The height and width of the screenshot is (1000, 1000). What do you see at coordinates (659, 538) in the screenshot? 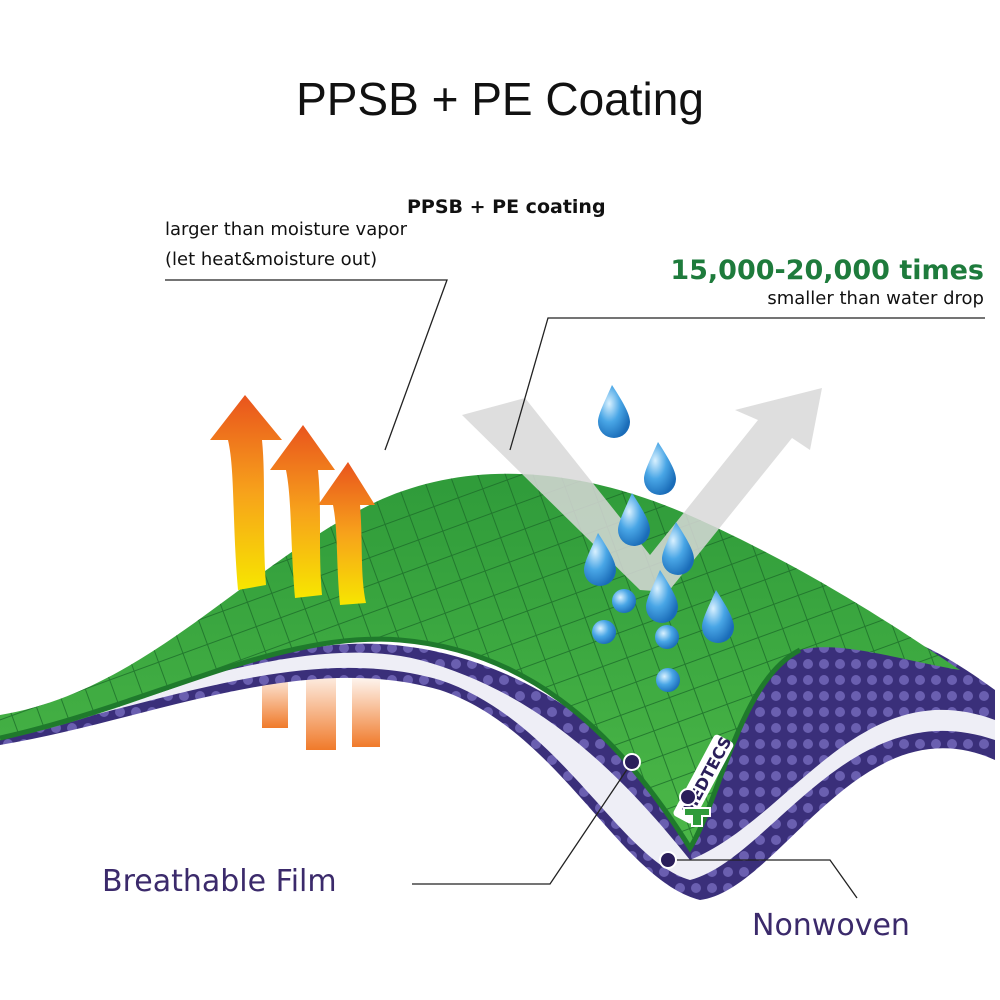
I see `water-drops` at bounding box center [659, 538].